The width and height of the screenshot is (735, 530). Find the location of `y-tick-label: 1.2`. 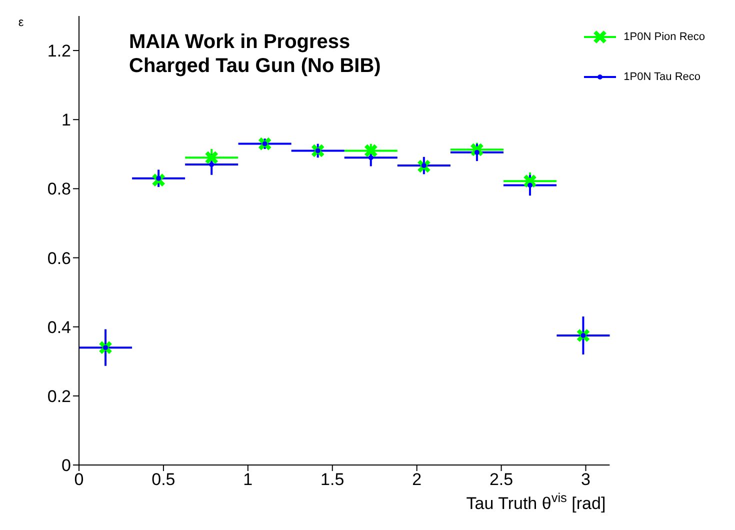

y-tick-label: 1.2 is located at coordinates (59, 51).